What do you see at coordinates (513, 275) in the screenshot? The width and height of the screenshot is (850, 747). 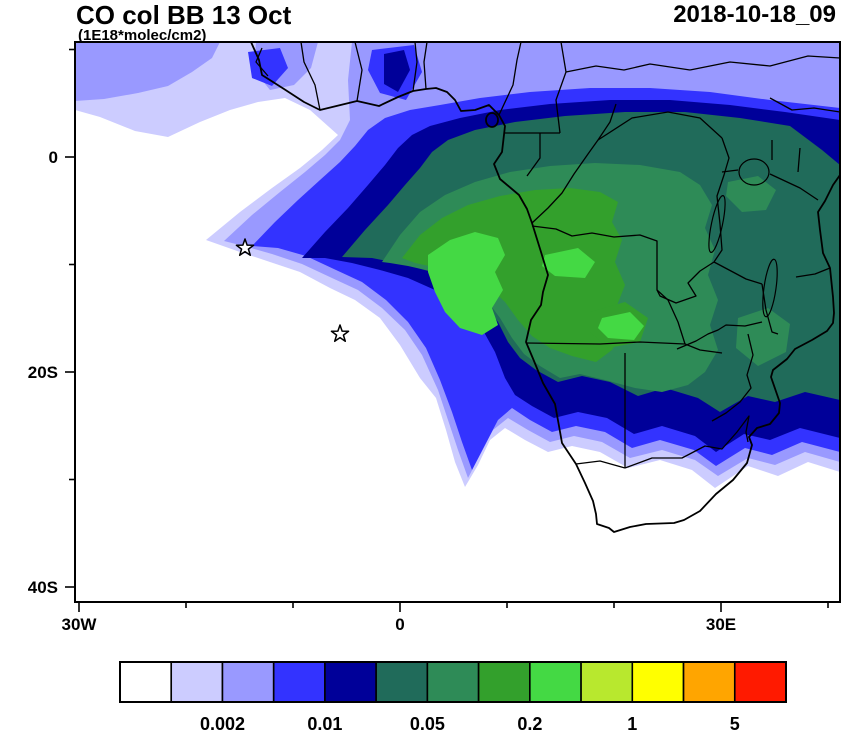 I see `contour-level-0.1` at bounding box center [513, 275].